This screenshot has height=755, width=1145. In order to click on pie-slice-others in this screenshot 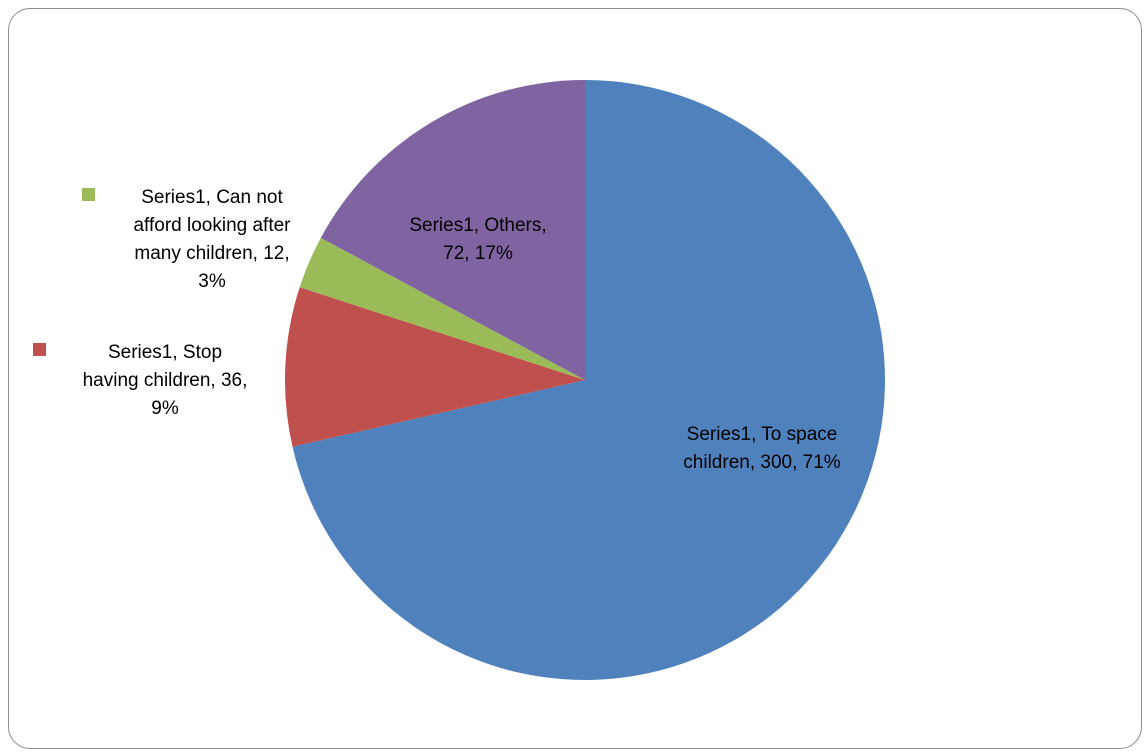, I will do `click(452, 229)`.